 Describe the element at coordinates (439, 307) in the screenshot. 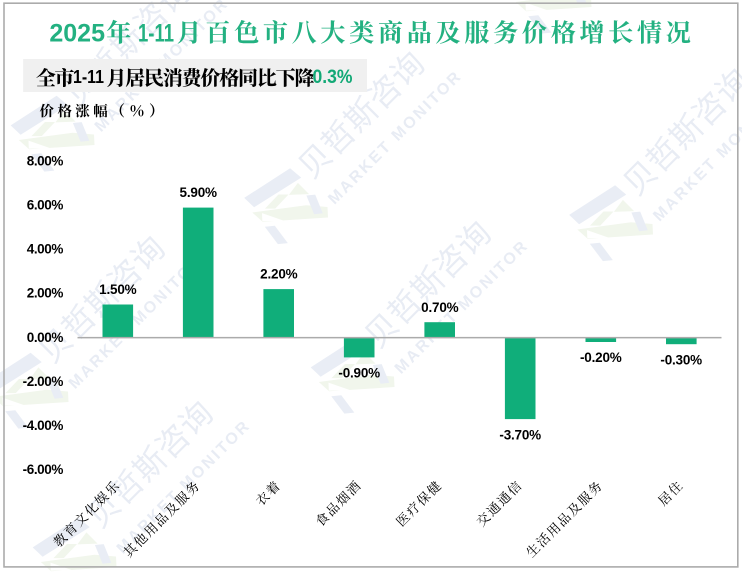

I see `svg-text: 0.70%` at that location.